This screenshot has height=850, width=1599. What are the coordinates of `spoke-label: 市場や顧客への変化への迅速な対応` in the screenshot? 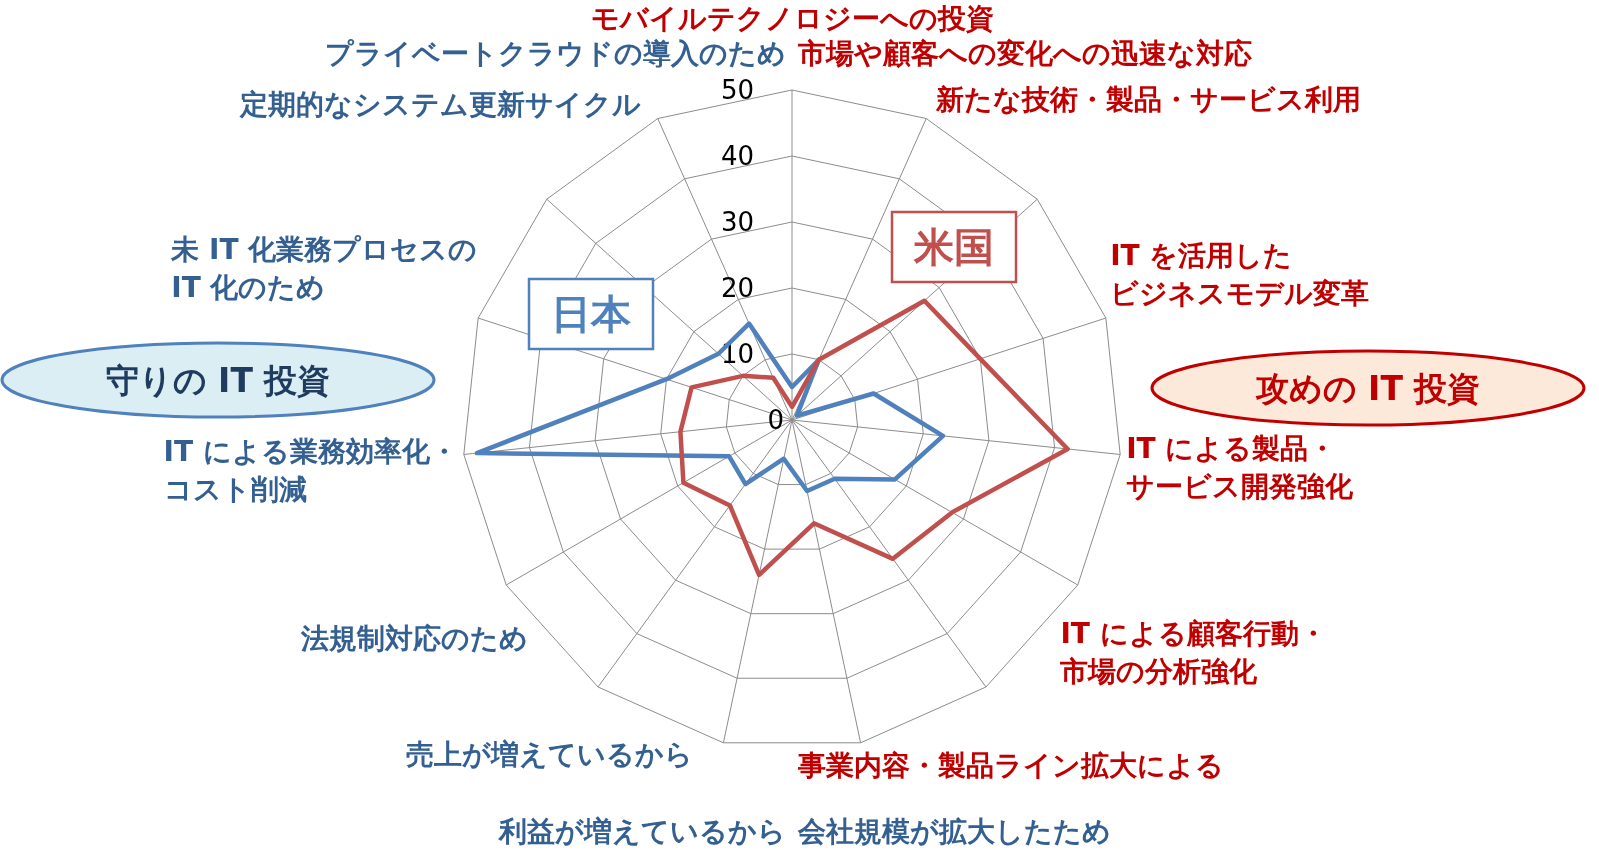 It's located at (1024, 53).